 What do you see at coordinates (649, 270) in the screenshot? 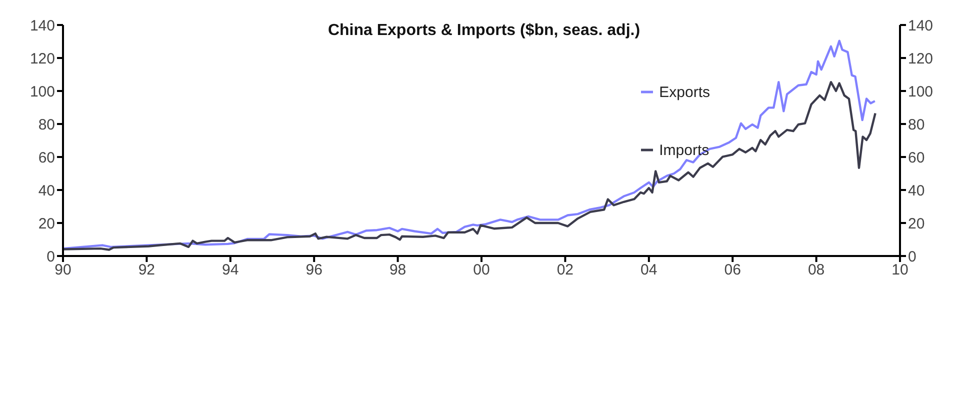
I see `x-tick-label: 04` at bounding box center [649, 270].